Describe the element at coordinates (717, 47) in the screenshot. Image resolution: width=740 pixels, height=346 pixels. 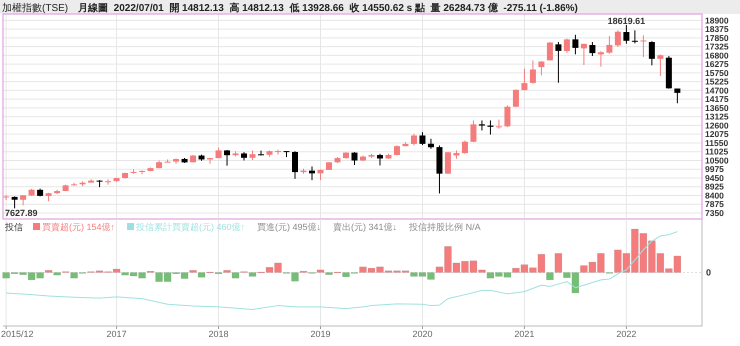
I see `y-tick-label: 17325` at that location.